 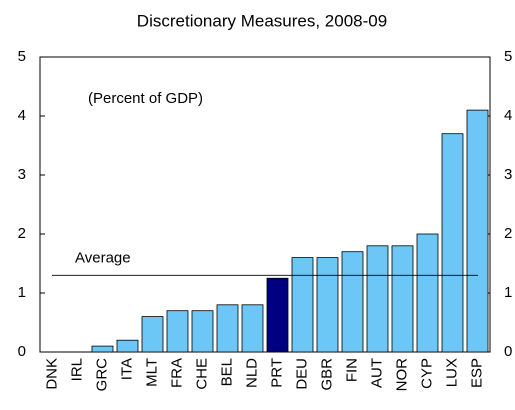 What do you see at coordinates (22, 56) in the screenshot?
I see `y-tick-label: 5` at bounding box center [22, 56].